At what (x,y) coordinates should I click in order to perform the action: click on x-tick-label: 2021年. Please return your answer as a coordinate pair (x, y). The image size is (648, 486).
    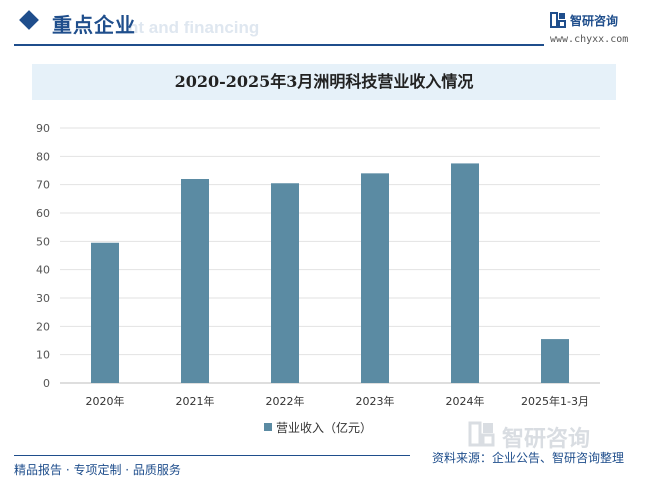
    Looking at the image, I should click on (195, 401).